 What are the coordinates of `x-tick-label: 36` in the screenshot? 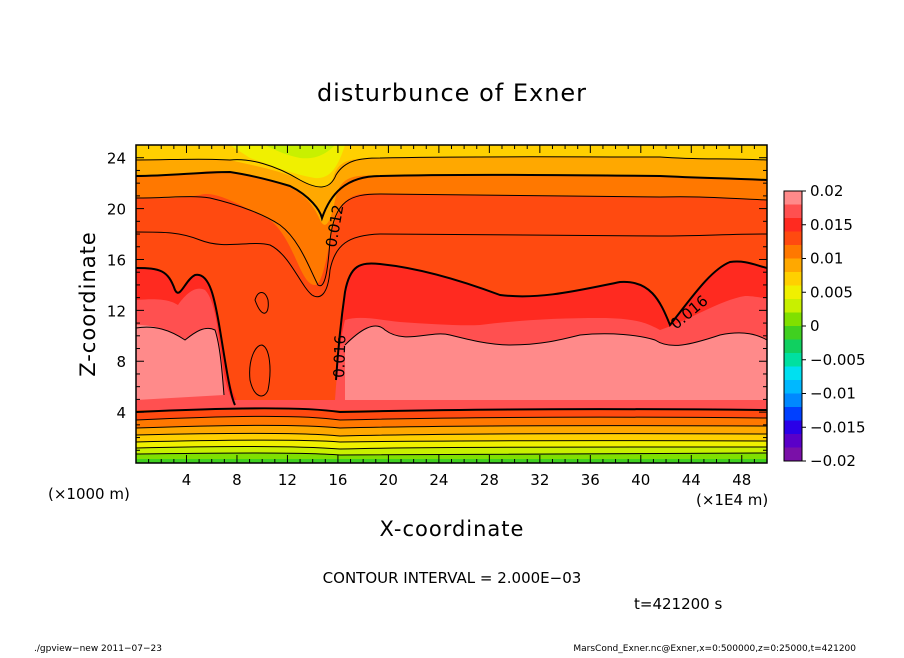 It's located at (590, 480).